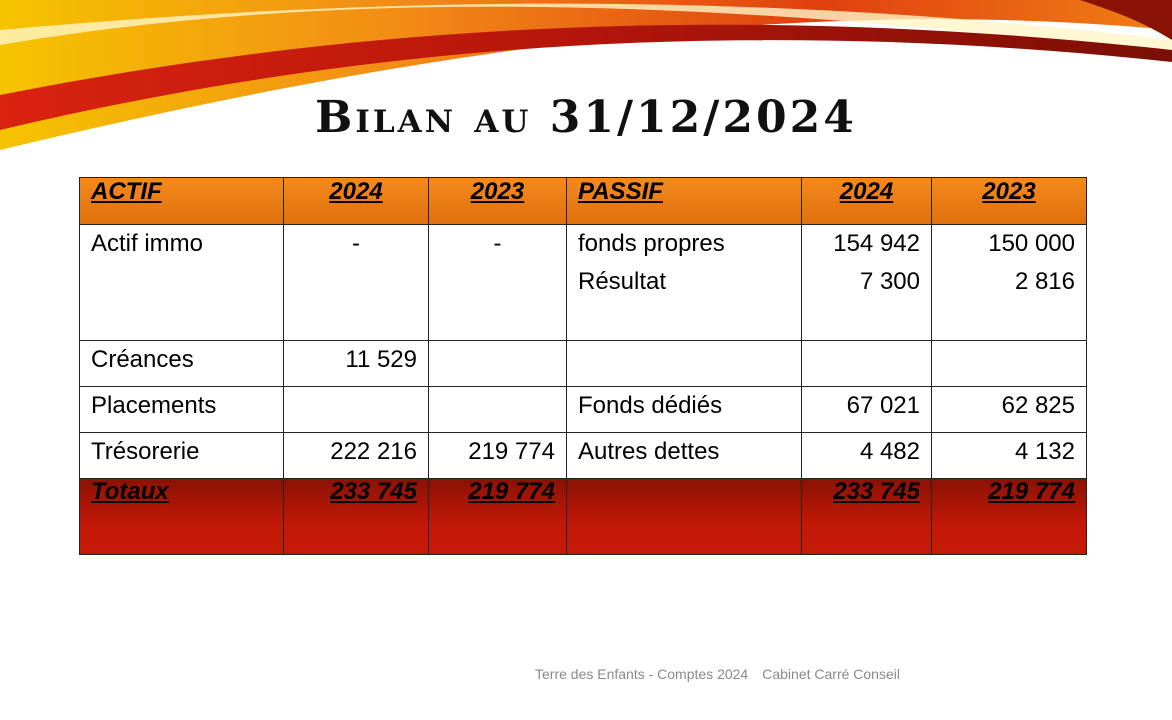  I want to click on passif-label: Fonds dédiés, so click(684, 409).